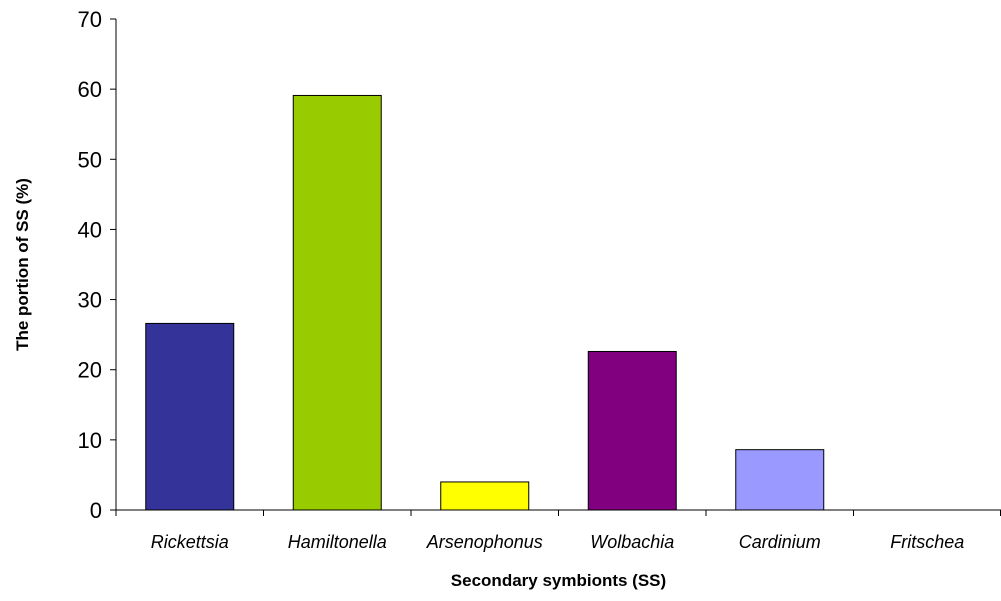 This screenshot has height=601, width=1001. I want to click on x-tick-label: Fritschea, so click(927, 542).